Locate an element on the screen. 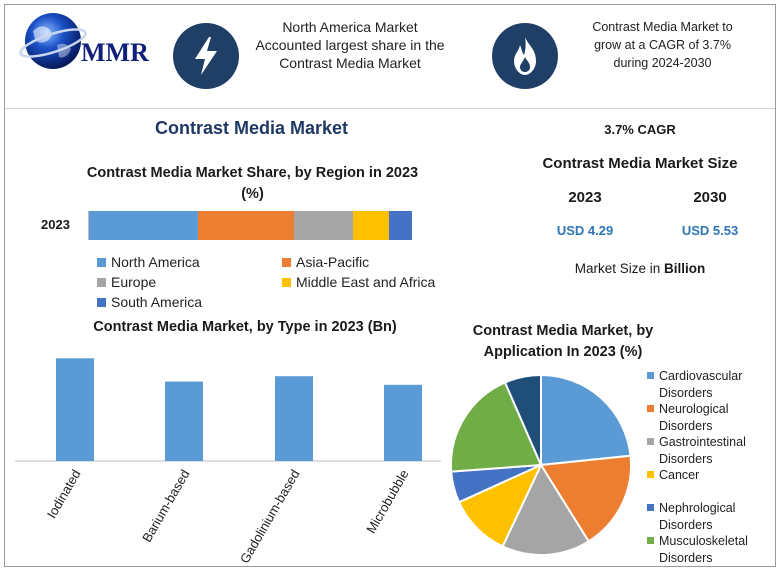 Image resolution: width=780 pixels, height=571 pixels. pie-legend-cardiovascular: Cardiovascular Disorders is located at coordinates (694, 385).